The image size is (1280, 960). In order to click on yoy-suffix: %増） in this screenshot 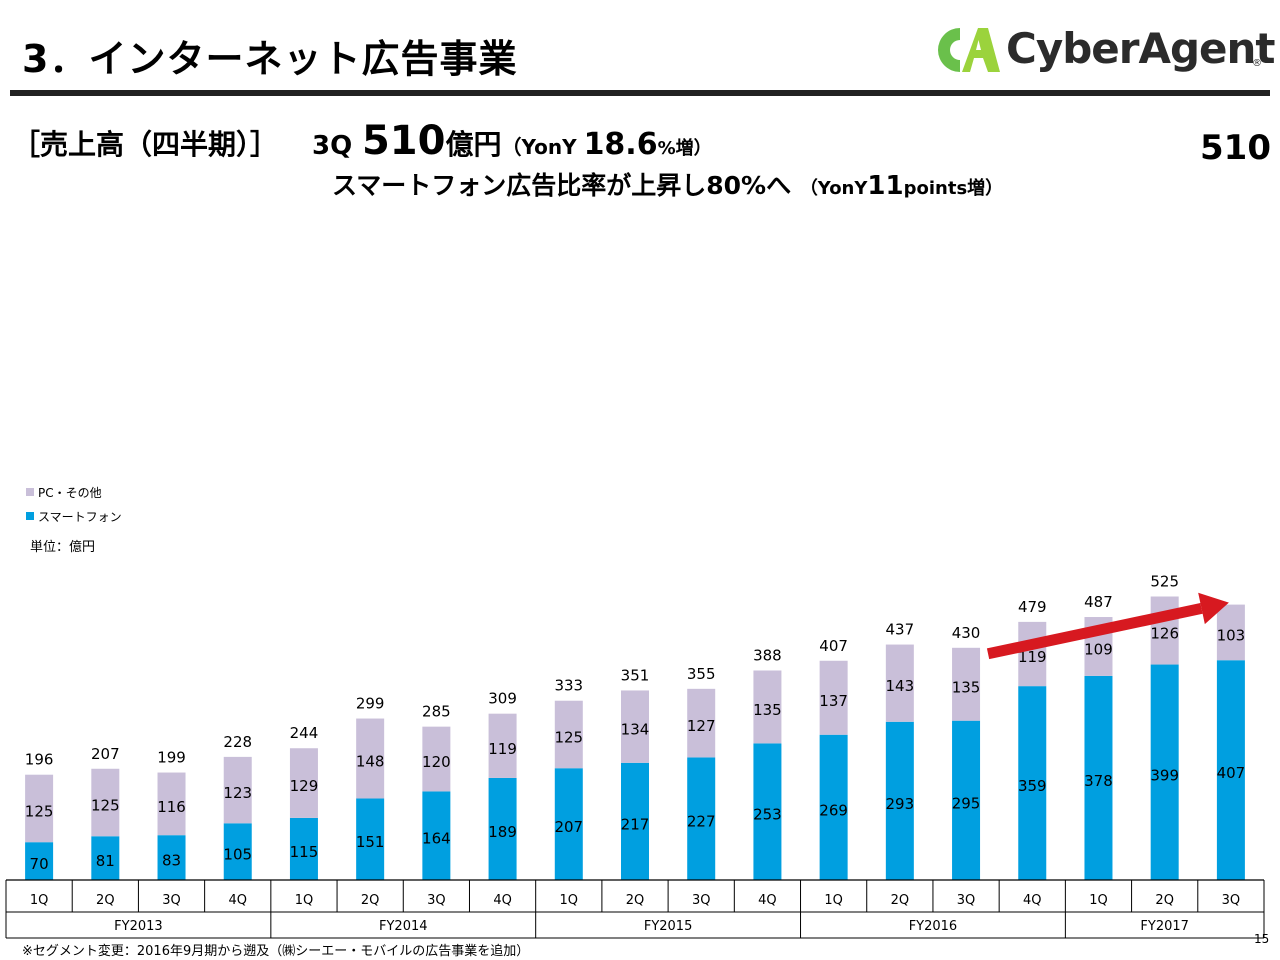, I will do `click(684, 148)`.